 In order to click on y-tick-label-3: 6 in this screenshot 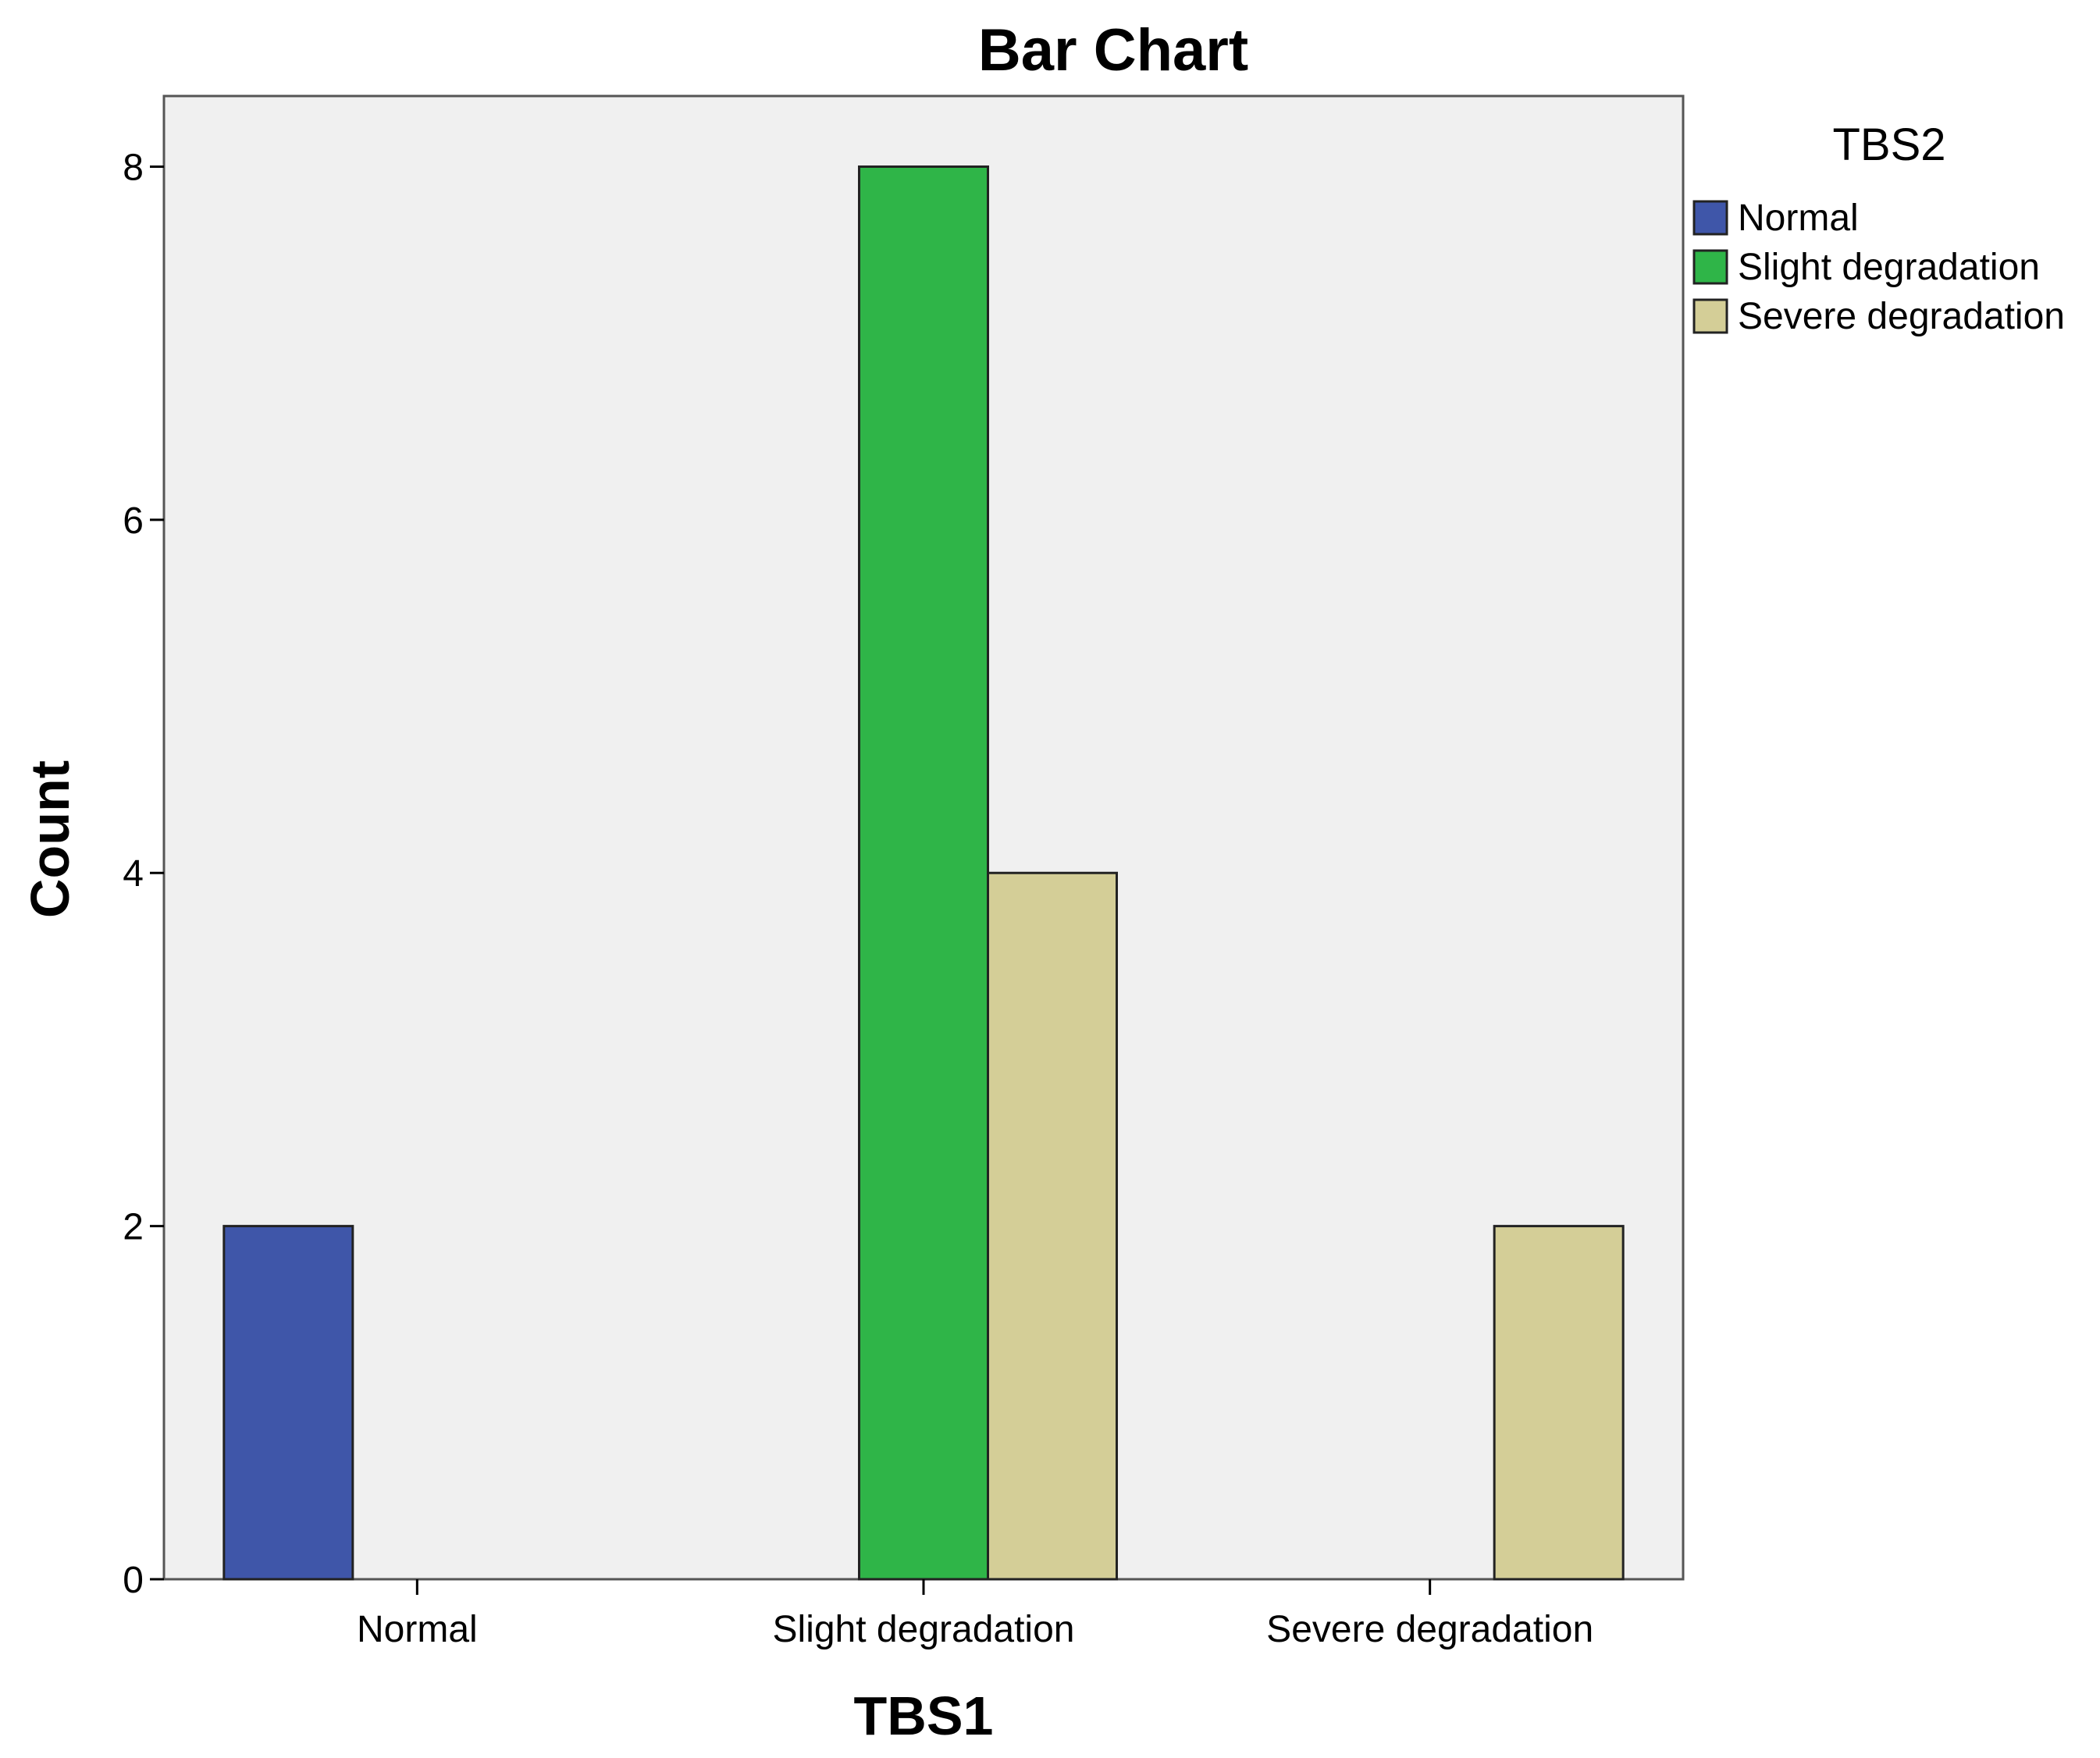, I will do `click(133, 521)`.